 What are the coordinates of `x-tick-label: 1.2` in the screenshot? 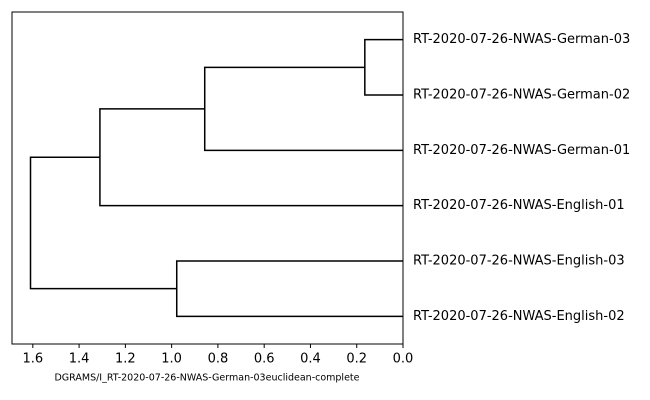 It's located at (125, 359).